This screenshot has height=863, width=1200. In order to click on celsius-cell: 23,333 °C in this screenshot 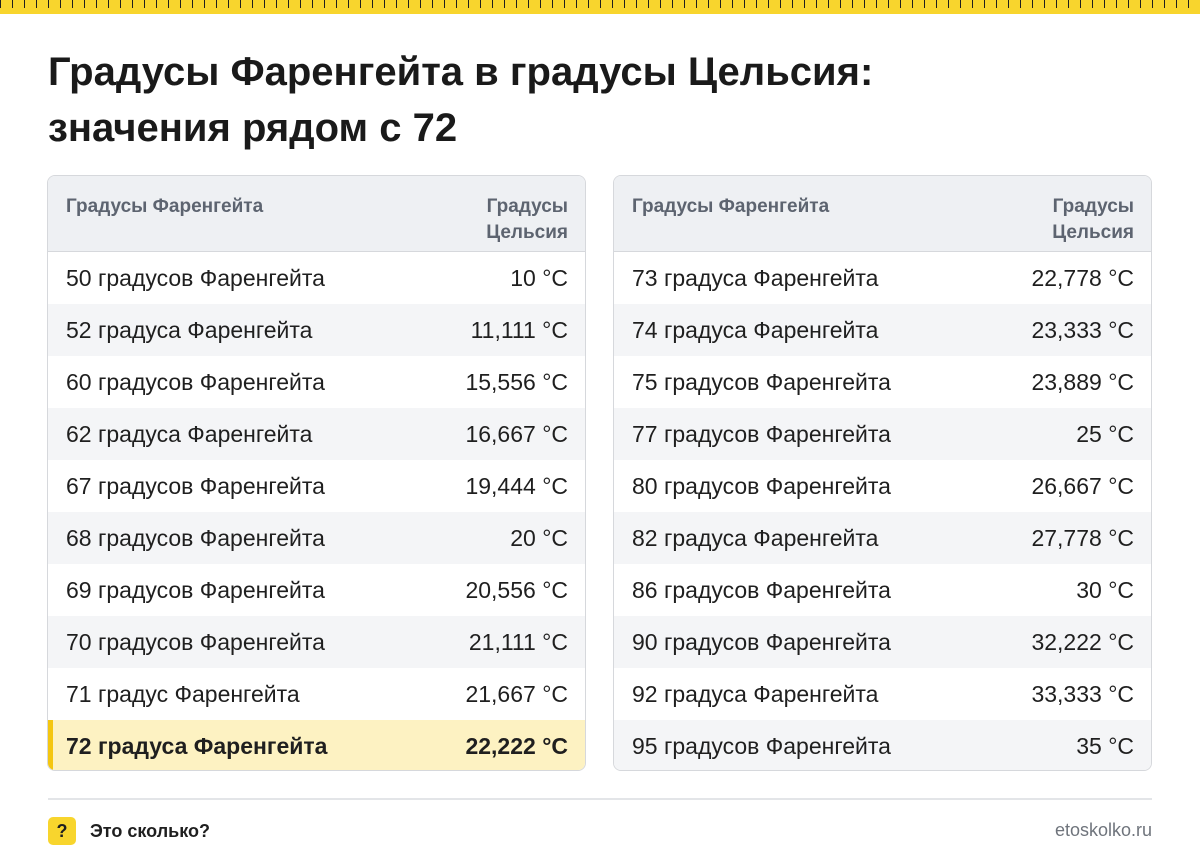, I will do `click(1082, 329)`.